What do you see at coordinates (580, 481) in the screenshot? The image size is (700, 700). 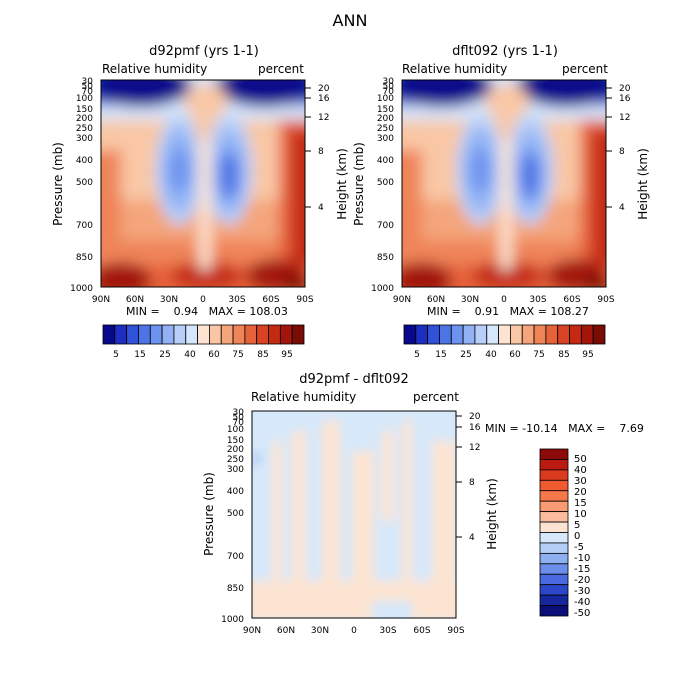 I see `colorbar-label: 30` at bounding box center [580, 481].